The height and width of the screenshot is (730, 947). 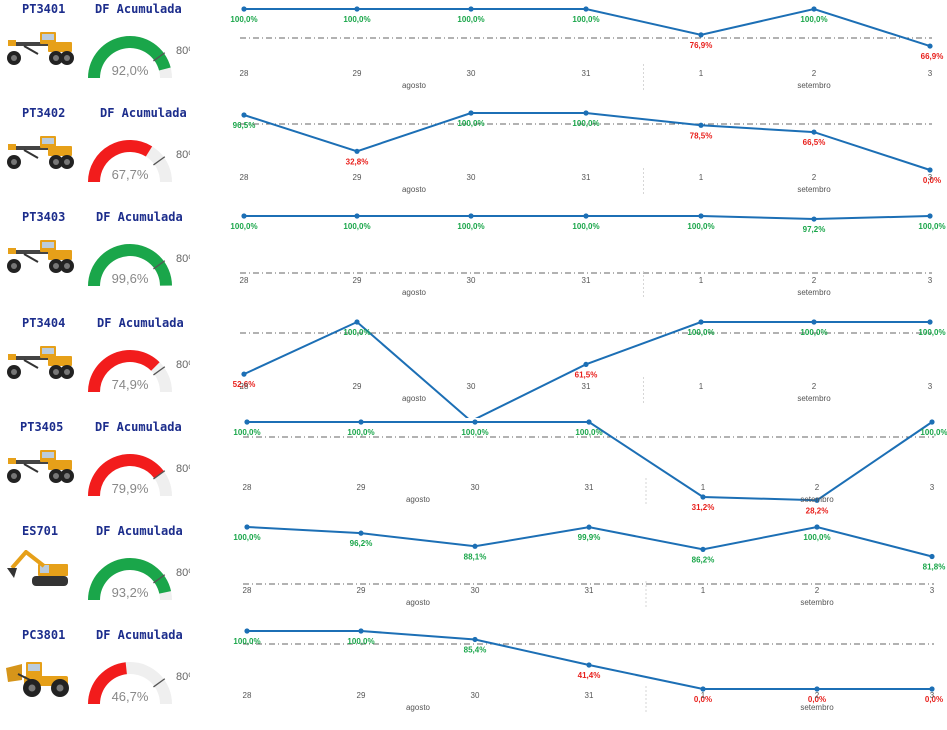 What do you see at coordinates (703, 559) in the screenshot?
I see `data-label: 86,2%` at bounding box center [703, 559].